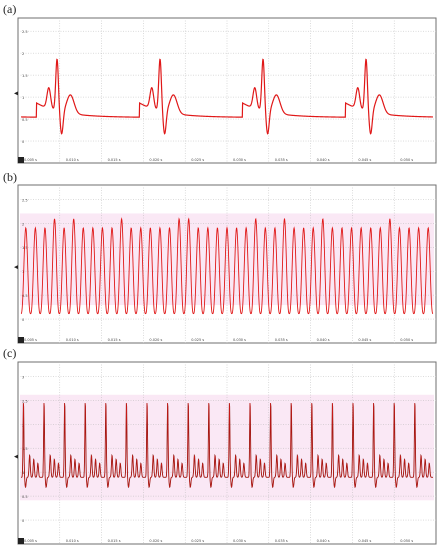 Image resolution: width=443 pixels, height=550 pixels. What do you see at coordinates (10, 353) in the screenshot?
I see `panel-c-label: (c)` at bounding box center [10, 353].